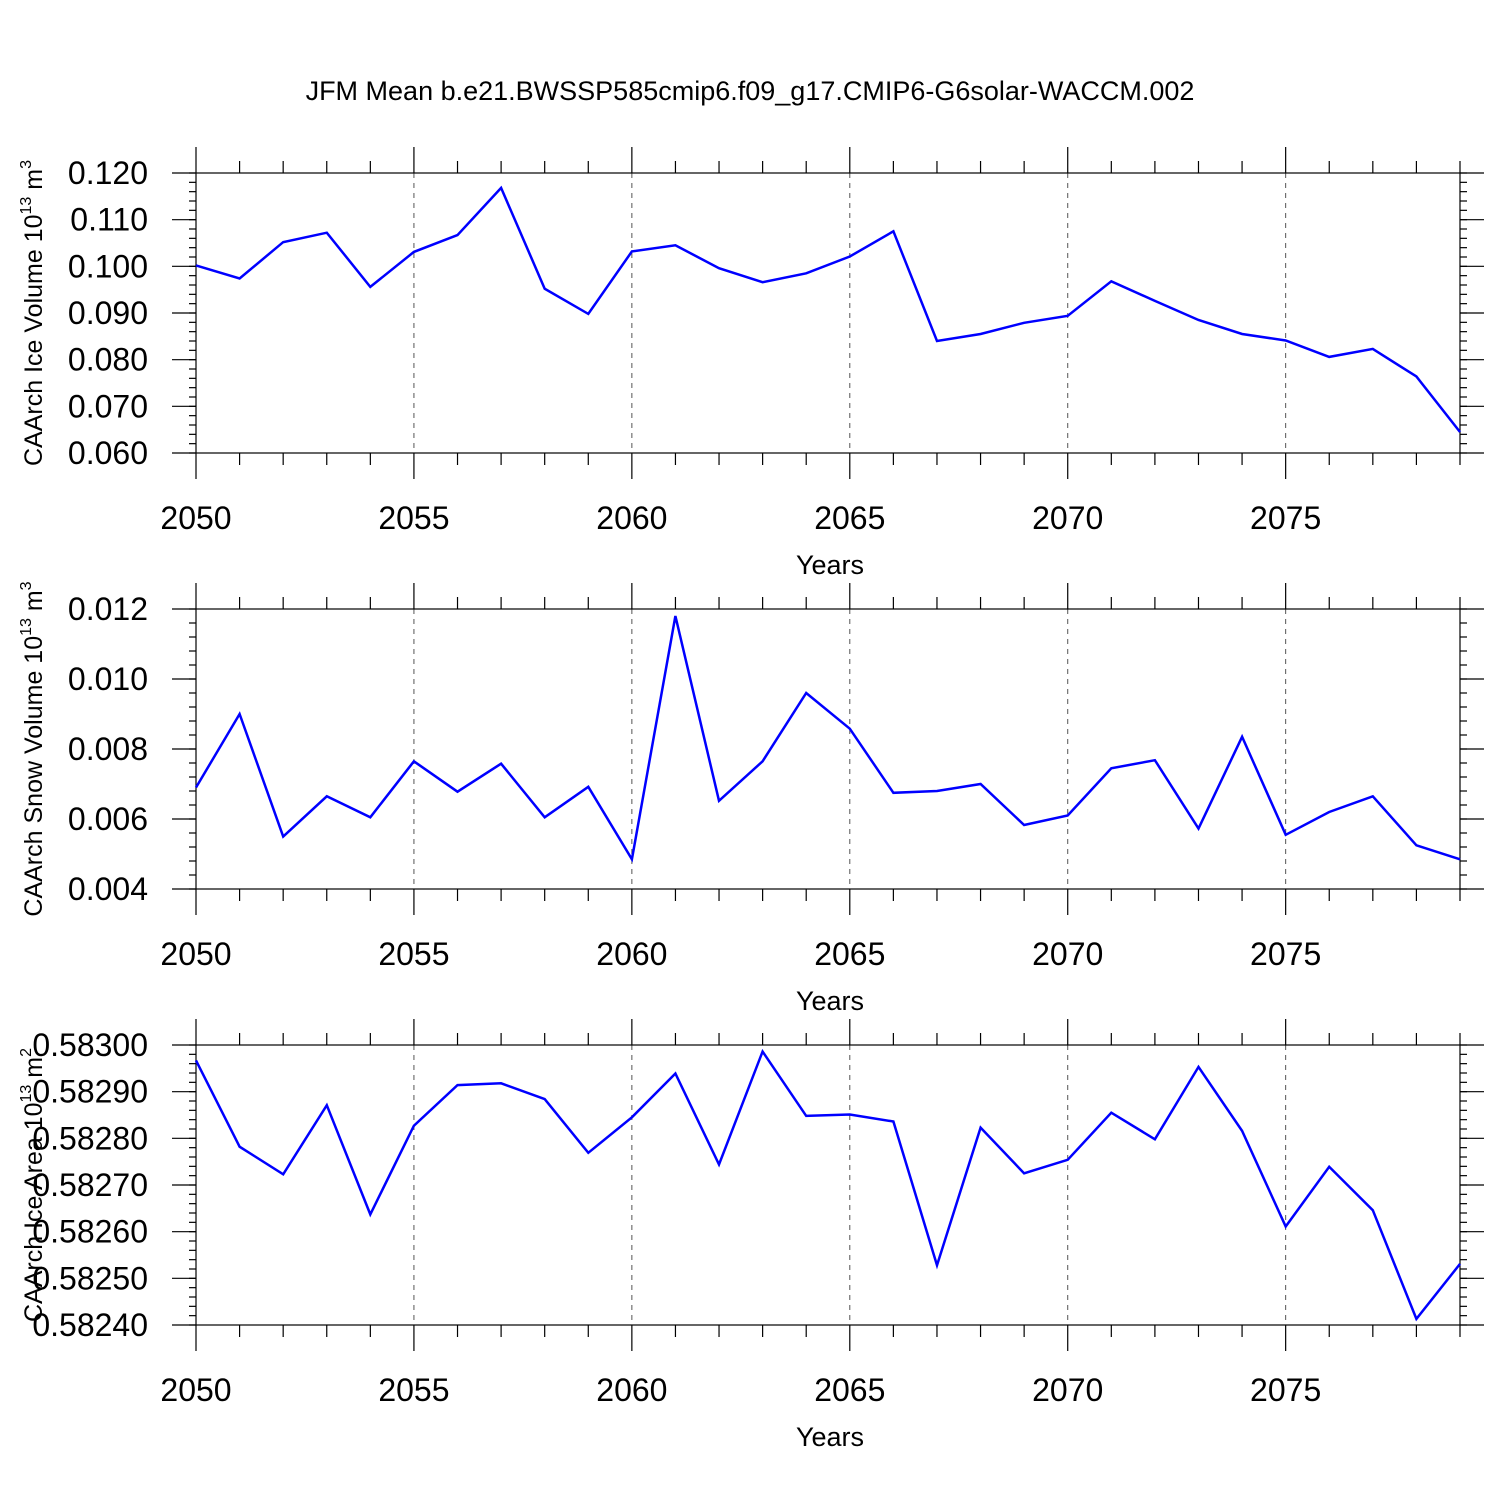  What do you see at coordinates (108, 609) in the screenshot?
I see `y-tick-label: 0.012` at bounding box center [108, 609].